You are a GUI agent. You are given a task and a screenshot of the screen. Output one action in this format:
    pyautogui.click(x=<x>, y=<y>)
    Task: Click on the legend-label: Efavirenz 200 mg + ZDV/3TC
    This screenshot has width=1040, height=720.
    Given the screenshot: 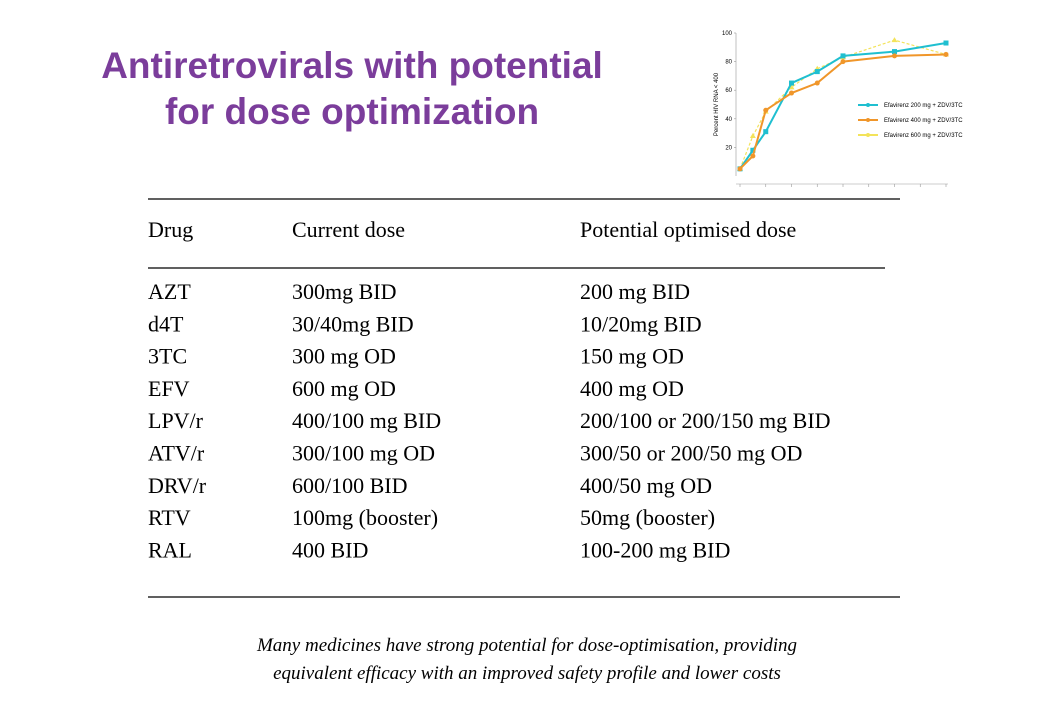 What is the action you would take?
    pyautogui.click(x=923, y=106)
    